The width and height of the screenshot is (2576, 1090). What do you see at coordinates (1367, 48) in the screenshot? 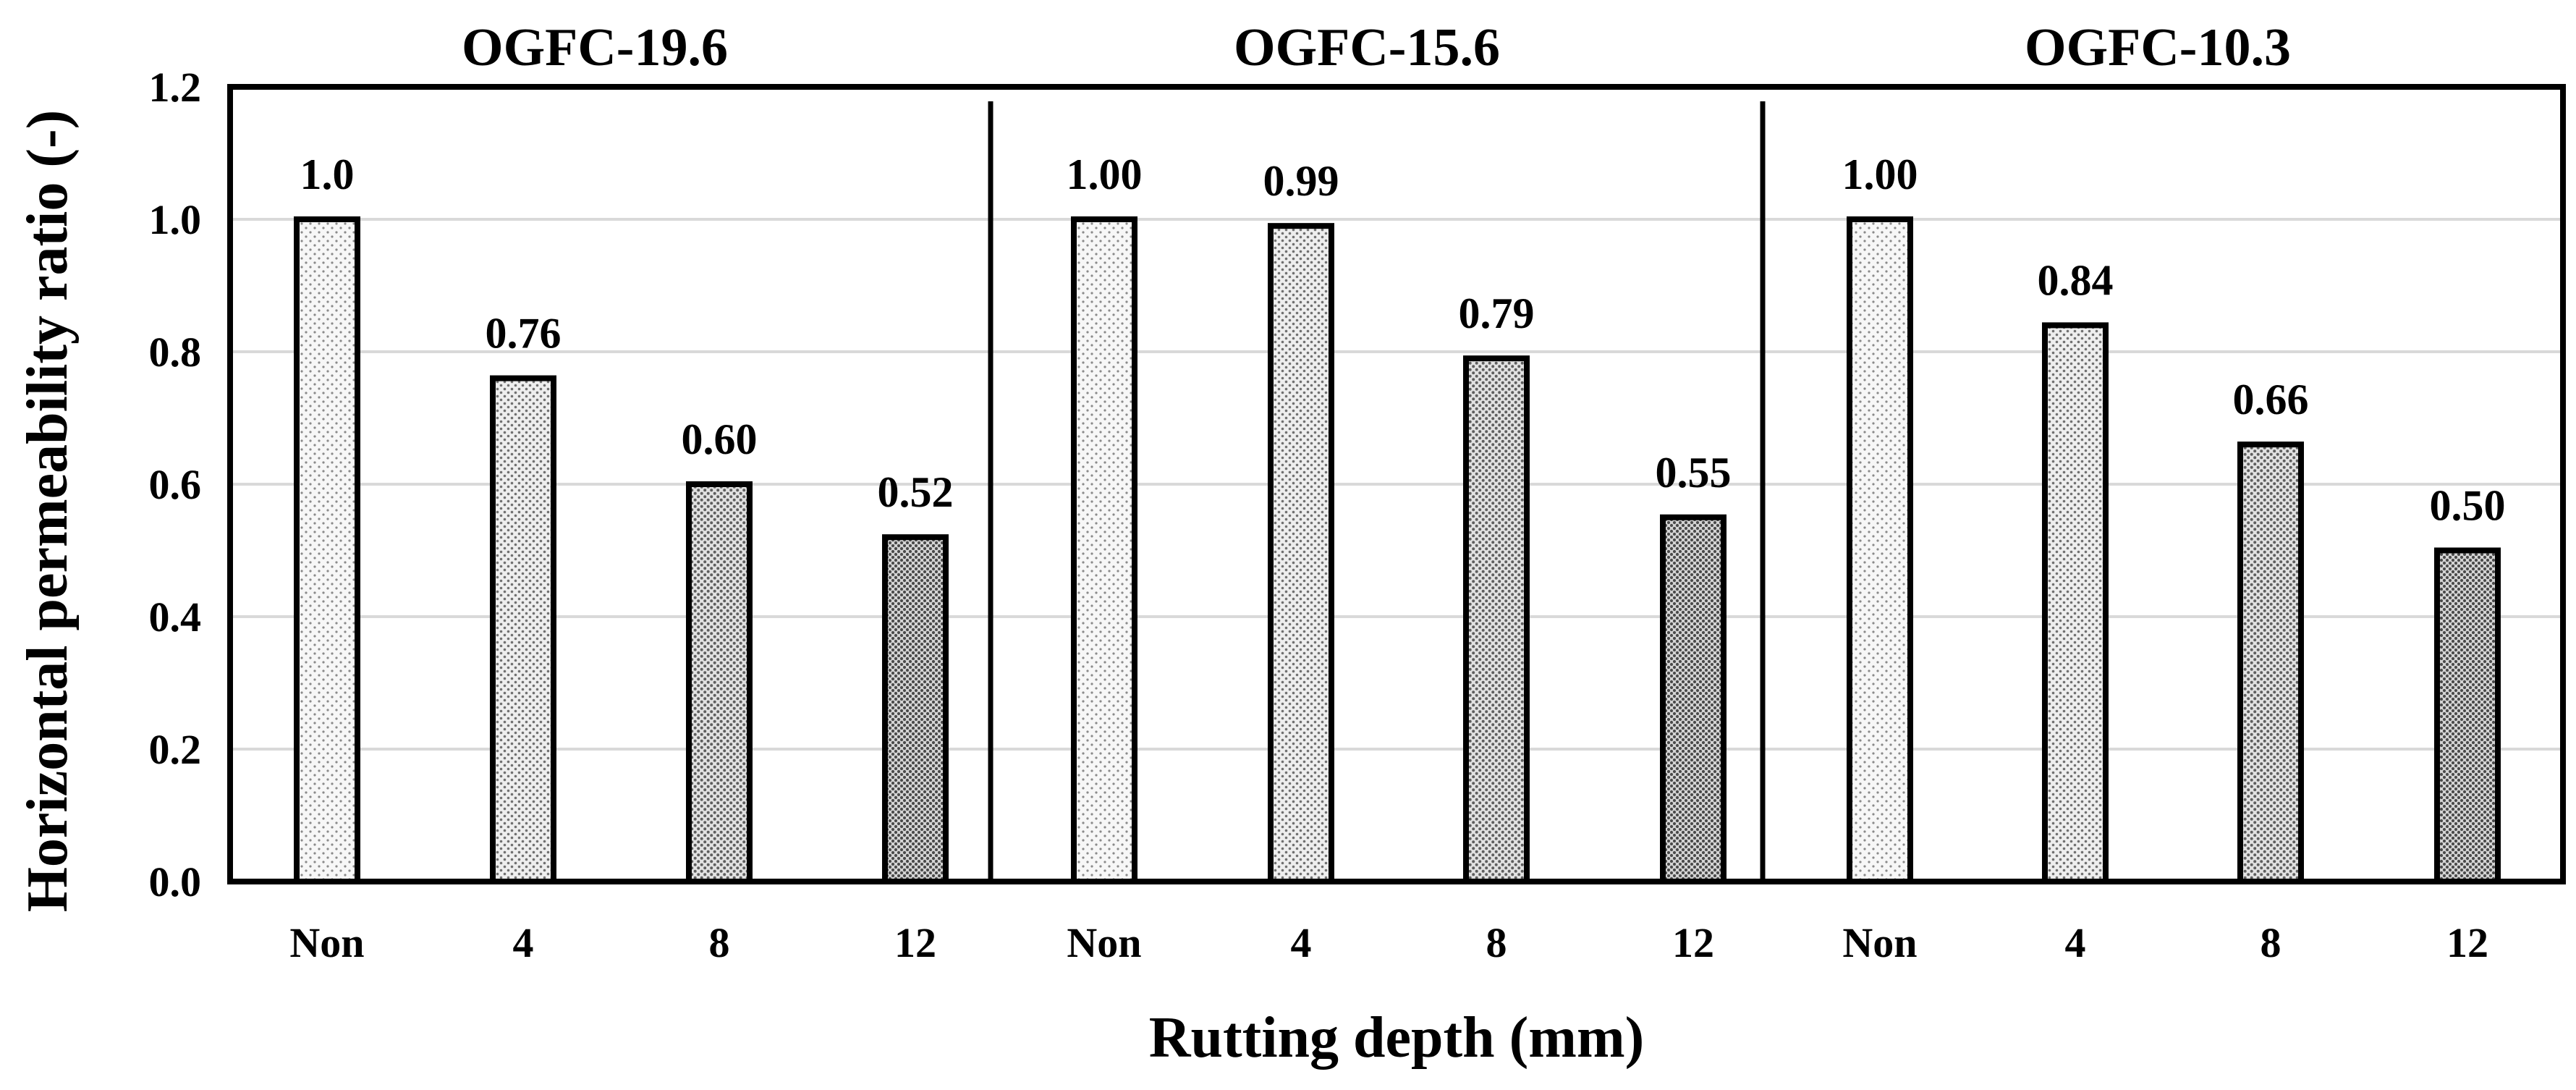
I see `group-title-ogfc-15-6: OGFC-15.6` at bounding box center [1367, 48].